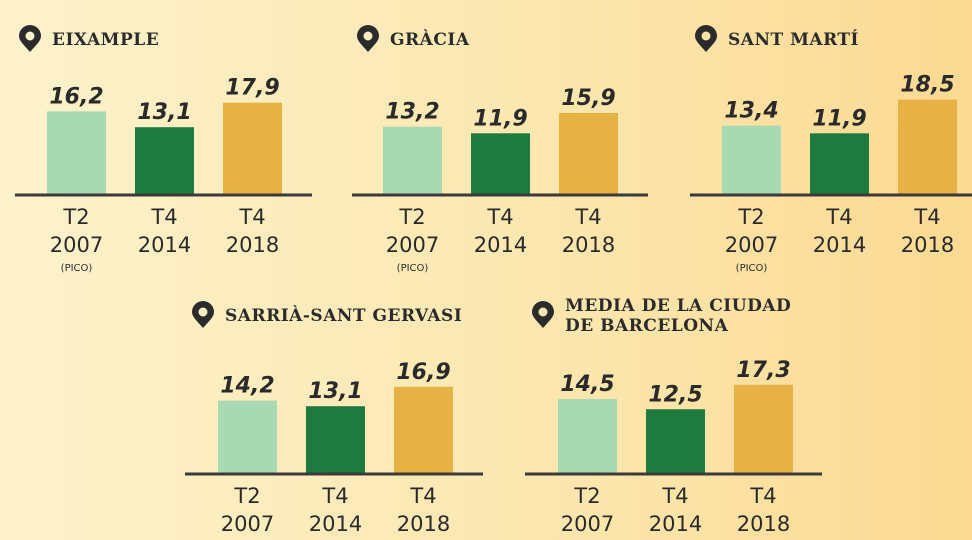 This screenshot has width=972, height=540. I want to click on value-label: 14,2, so click(247, 386).